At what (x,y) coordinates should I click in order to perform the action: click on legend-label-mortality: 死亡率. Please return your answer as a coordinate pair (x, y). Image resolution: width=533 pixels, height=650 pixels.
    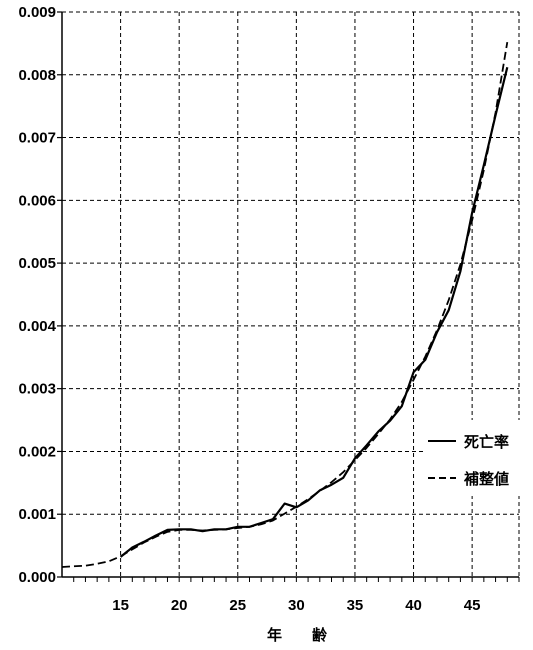
    Looking at the image, I should click on (486, 442).